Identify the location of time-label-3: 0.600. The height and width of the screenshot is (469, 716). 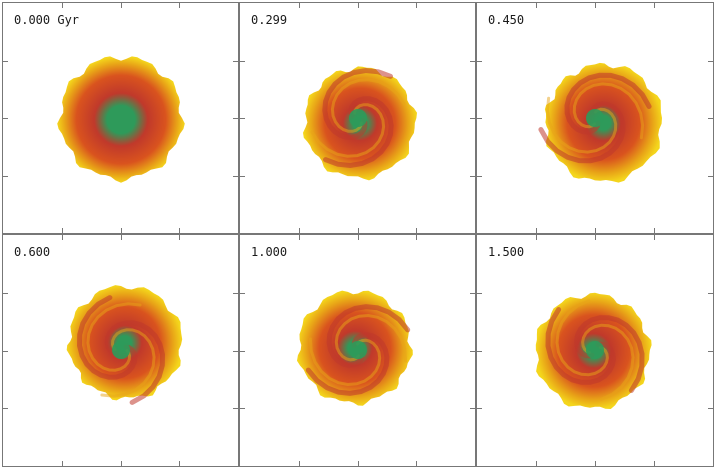
(32, 252).